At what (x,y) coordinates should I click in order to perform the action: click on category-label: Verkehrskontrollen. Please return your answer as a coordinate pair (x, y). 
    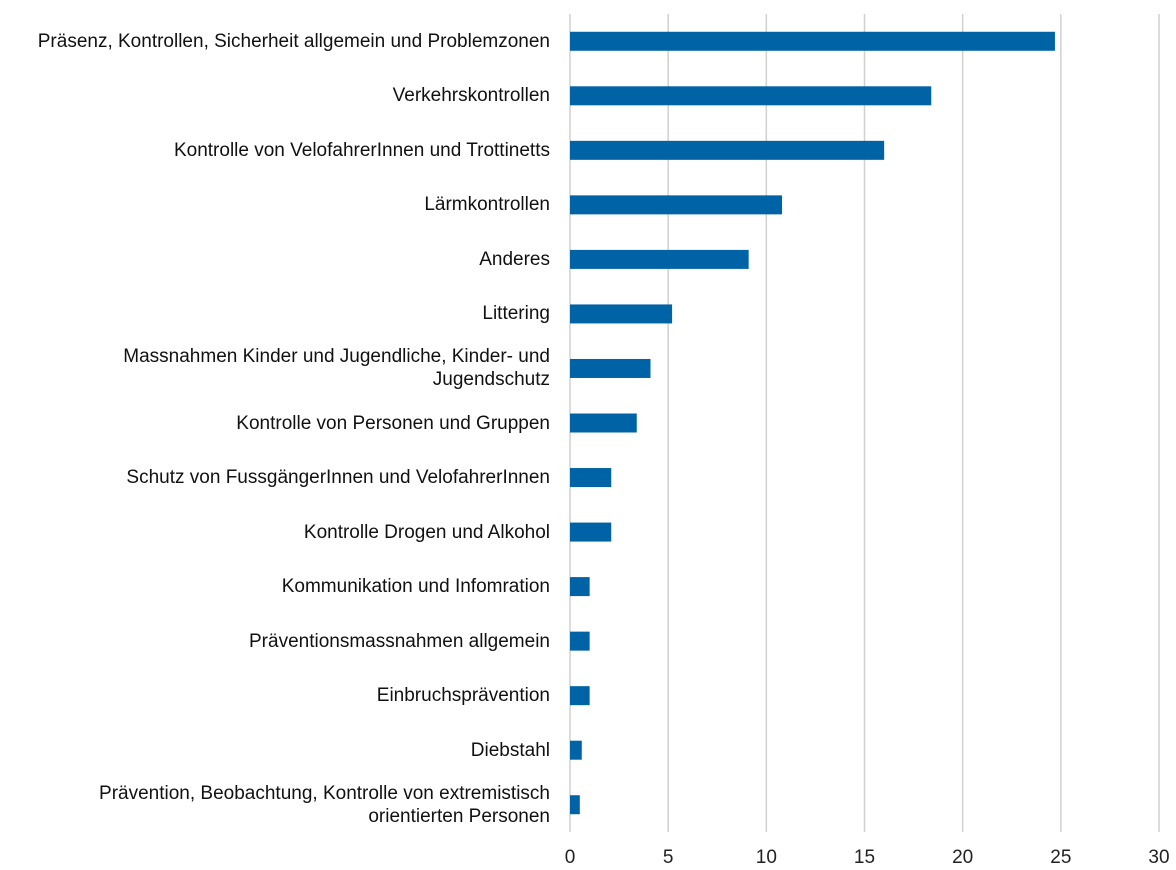
    Looking at the image, I should click on (471, 96).